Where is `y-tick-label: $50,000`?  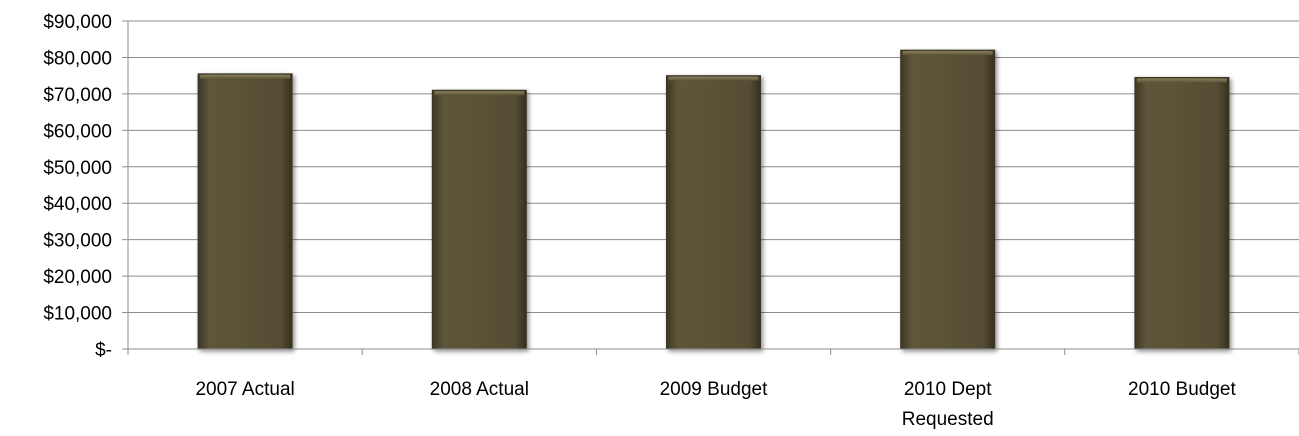 y-tick-label: $50,000 is located at coordinates (77, 168).